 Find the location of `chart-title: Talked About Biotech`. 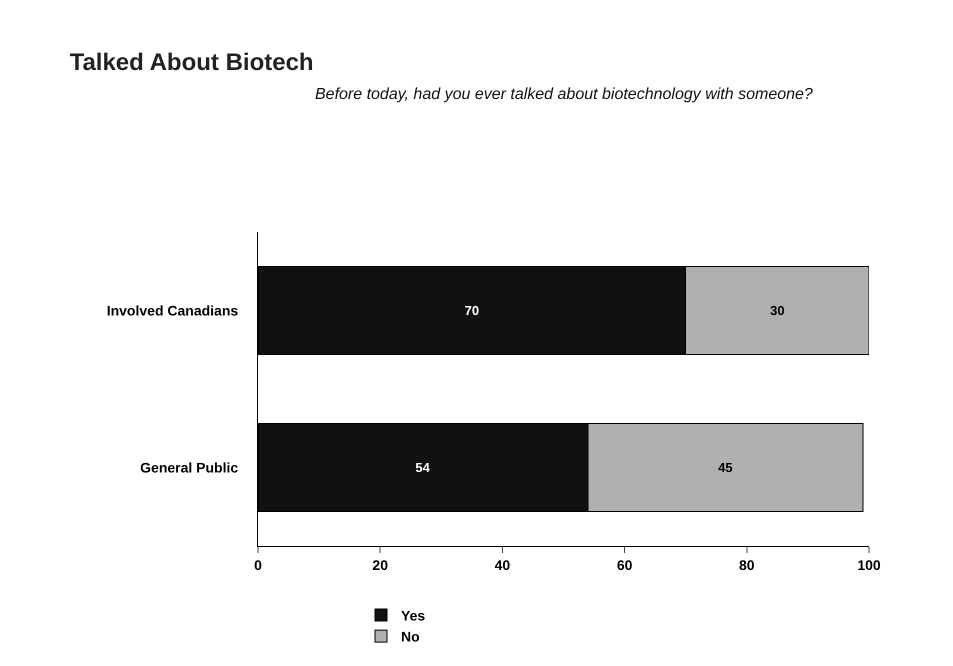

chart-title: Talked About Biotech is located at coordinates (192, 62).